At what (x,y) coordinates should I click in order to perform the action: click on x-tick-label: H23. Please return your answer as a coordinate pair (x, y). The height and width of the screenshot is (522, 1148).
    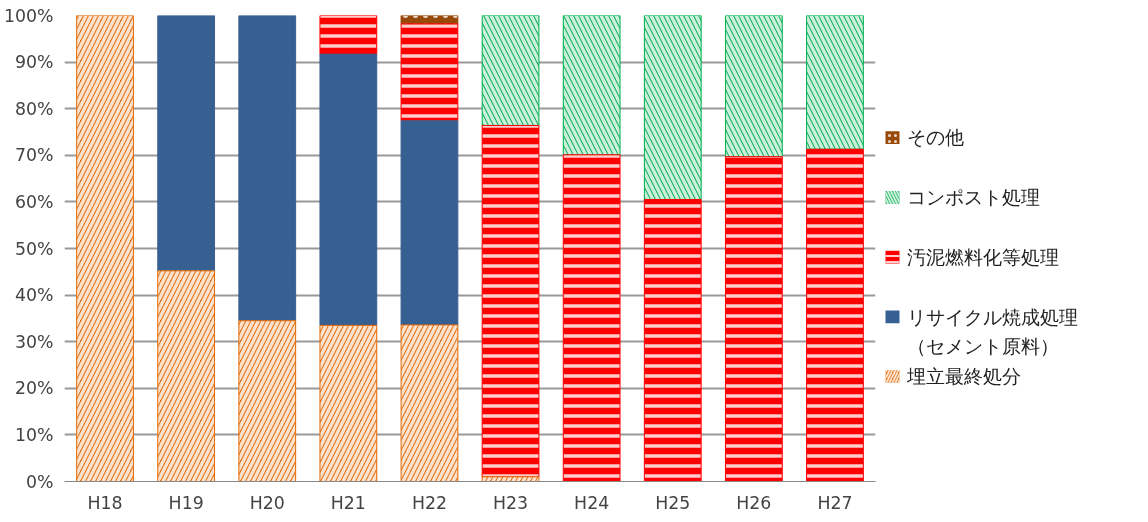
    Looking at the image, I should click on (511, 502).